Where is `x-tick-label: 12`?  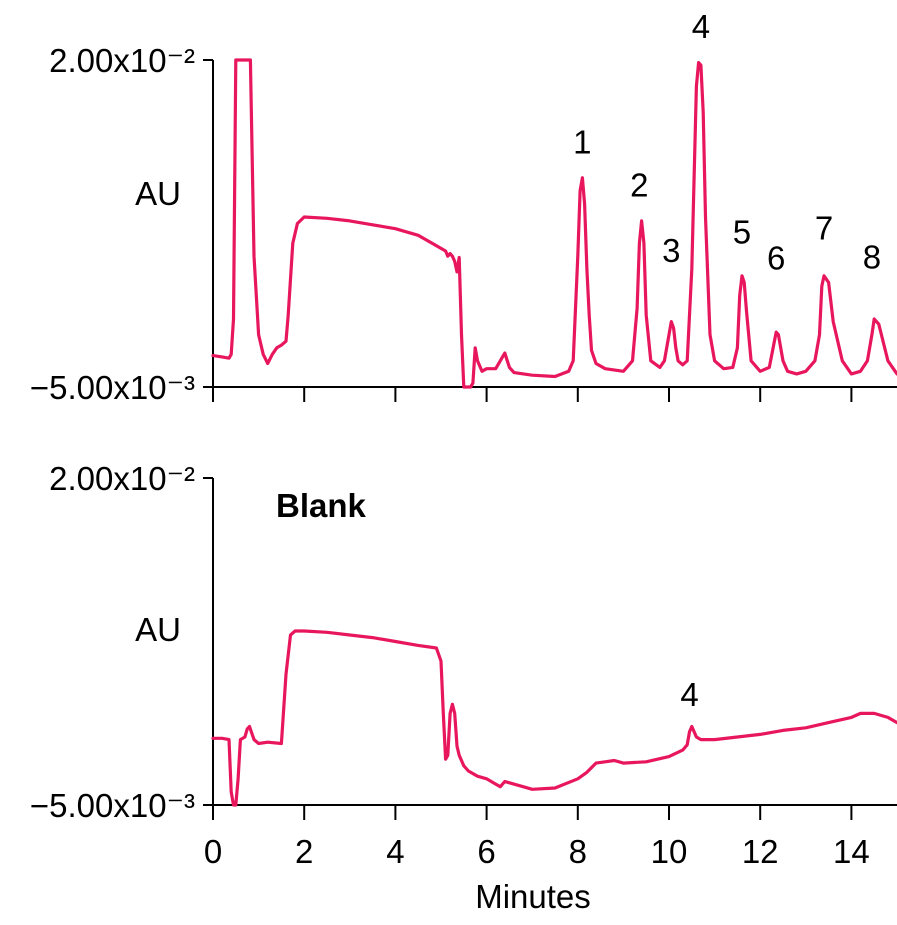
x-tick-label: 12 is located at coordinates (760, 851).